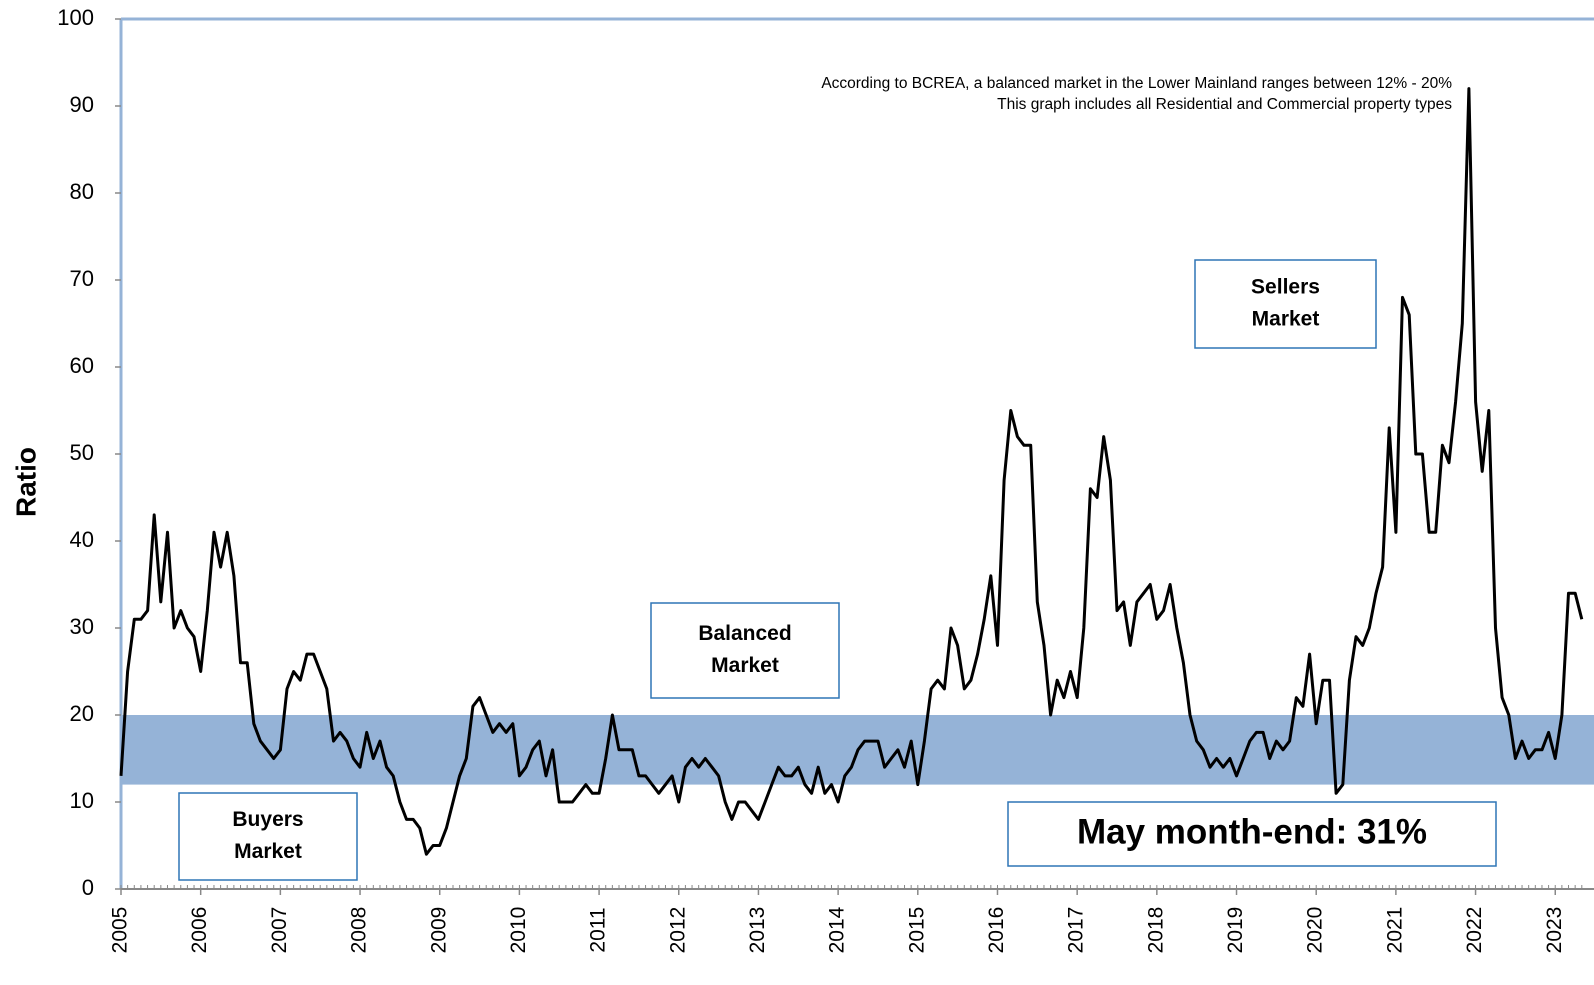 This screenshot has width=1594, height=985. Describe the element at coordinates (25, 482) in the screenshot. I see `y-axis-label: Ratio` at that location.